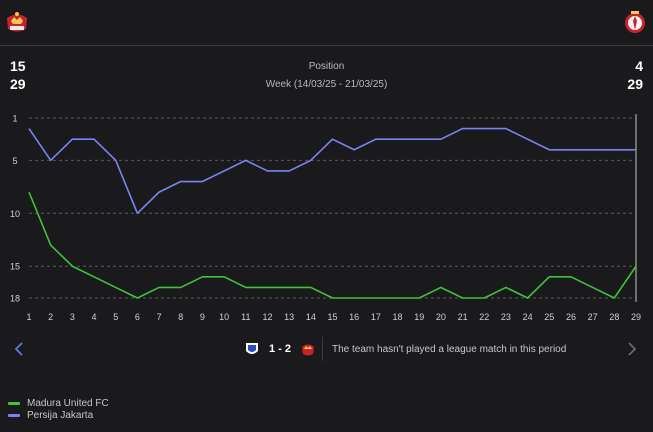 This screenshot has height=432, width=653. I want to click on chevron-right-icon, so click(632, 349).